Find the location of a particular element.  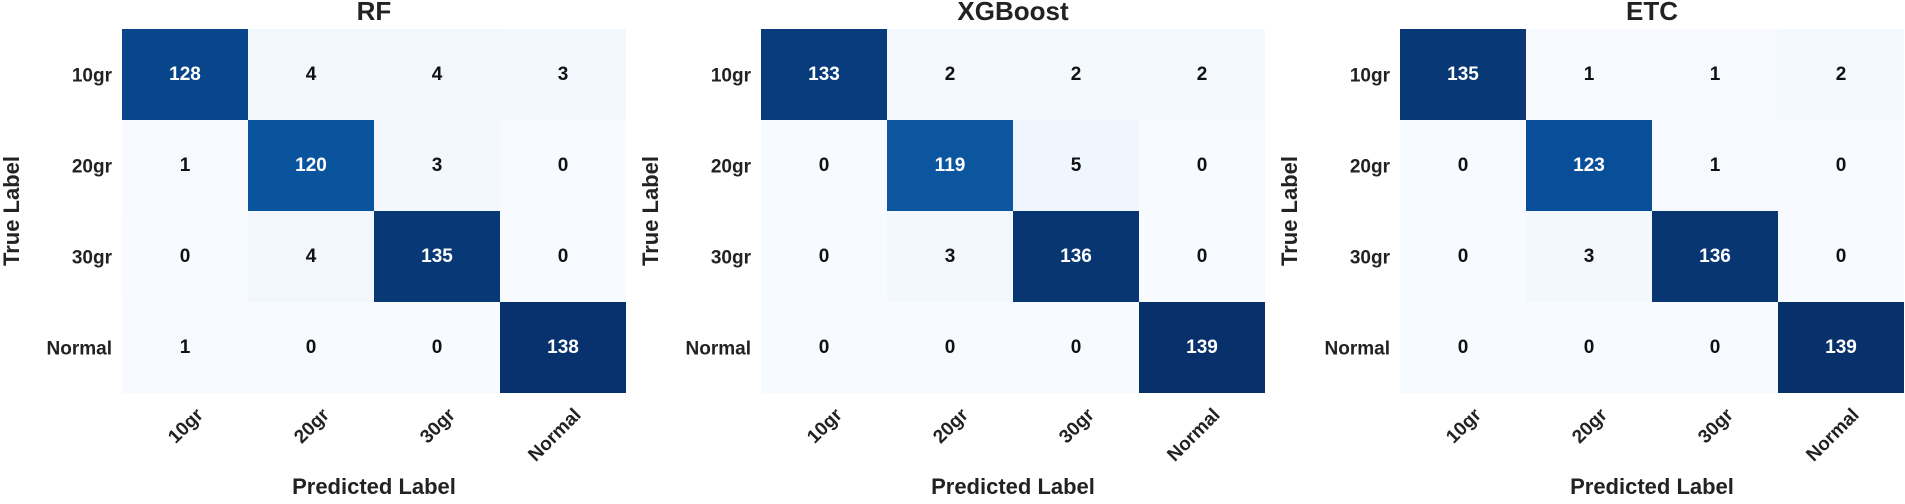

cell-value-label: 138 is located at coordinates (563, 347).